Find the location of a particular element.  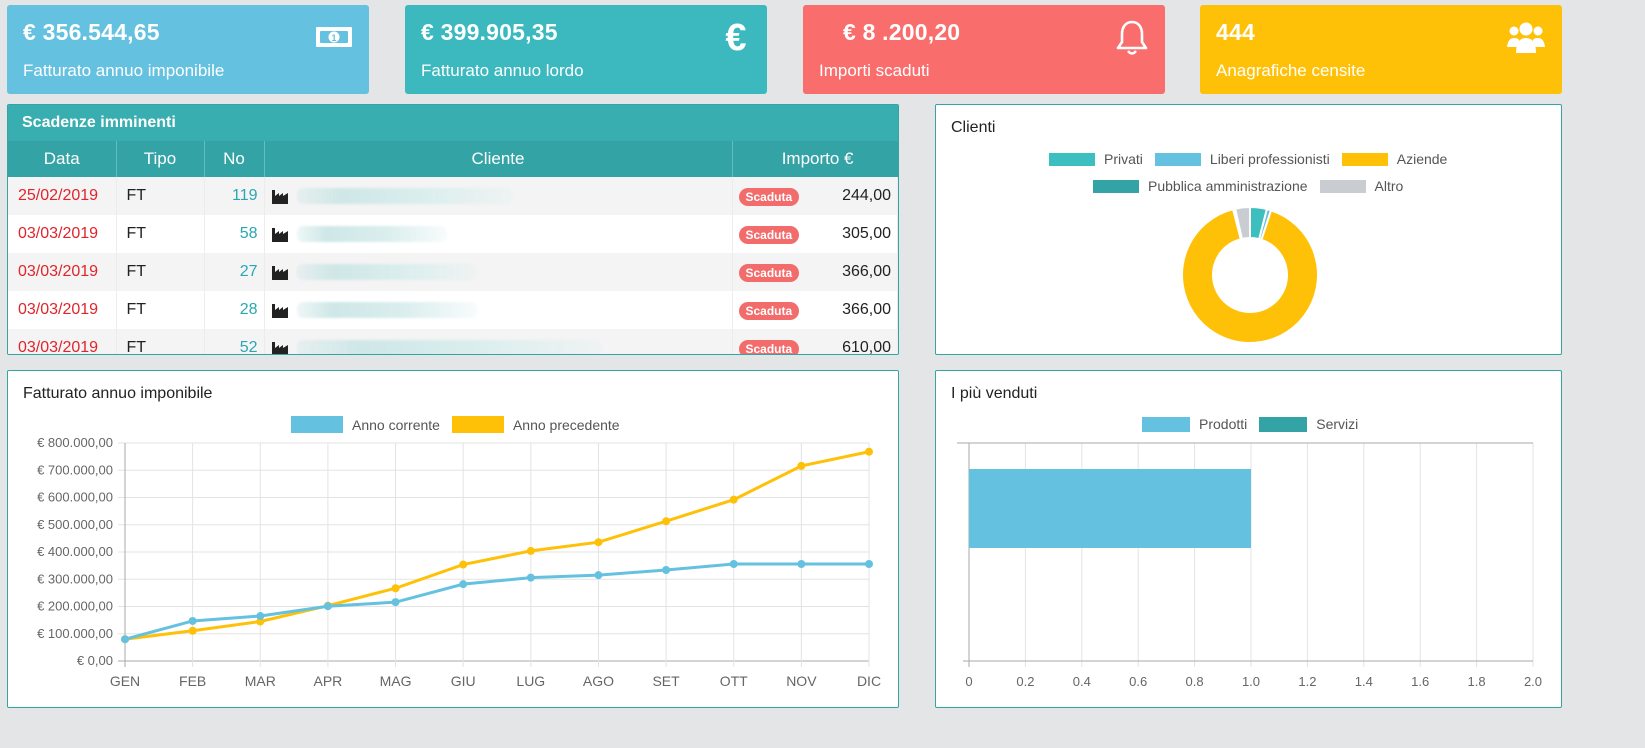

col-header-cliente: Cliente is located at coordinates (498, 159).